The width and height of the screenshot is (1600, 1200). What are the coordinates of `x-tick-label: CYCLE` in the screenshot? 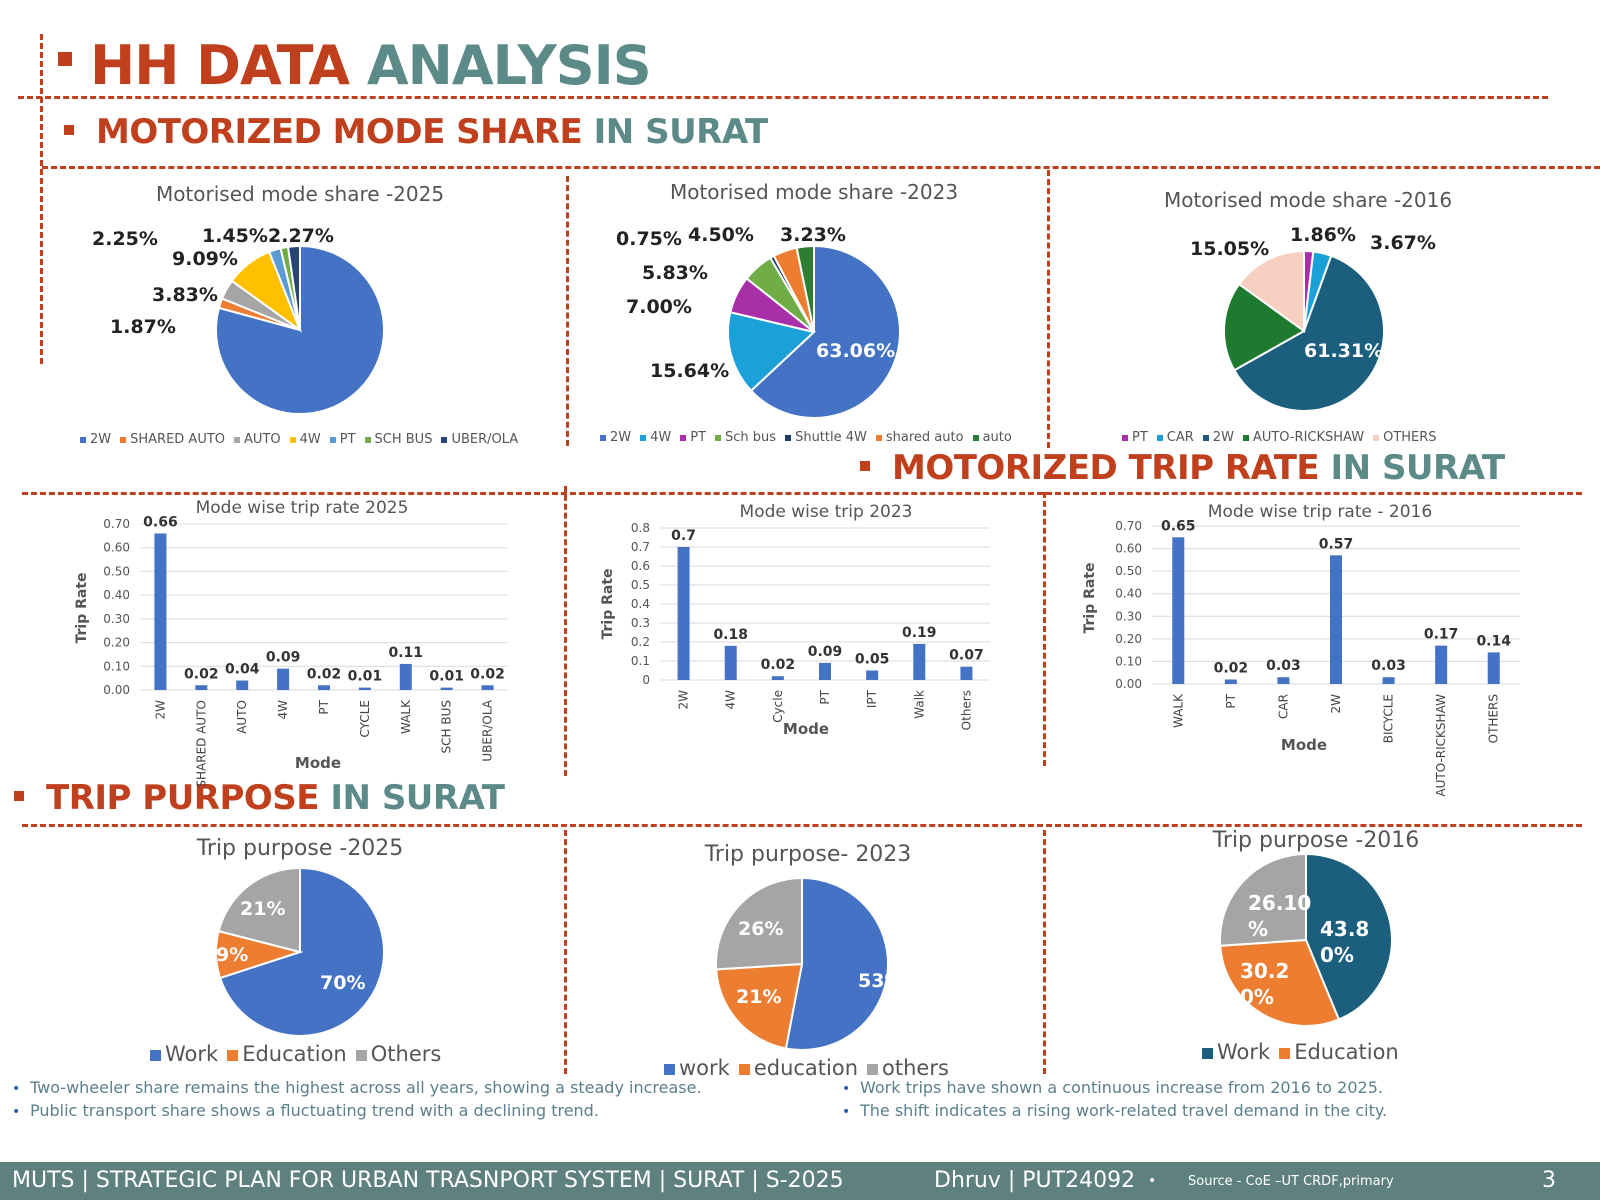 It's located at (365, 719).